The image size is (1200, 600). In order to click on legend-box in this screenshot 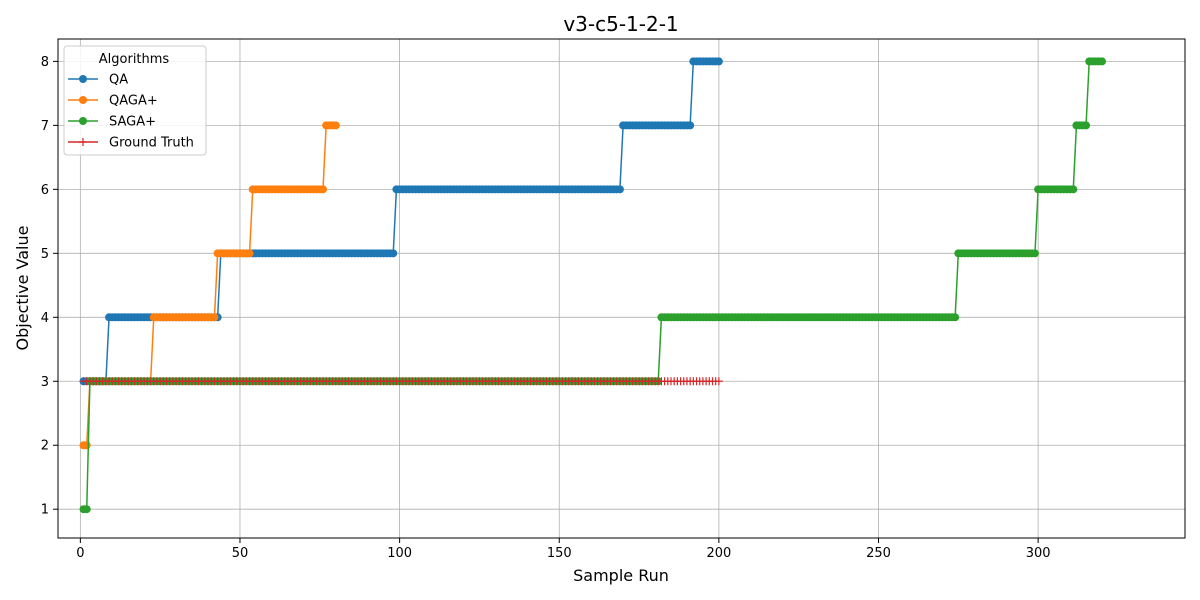, I will do `click(135, 100)`.